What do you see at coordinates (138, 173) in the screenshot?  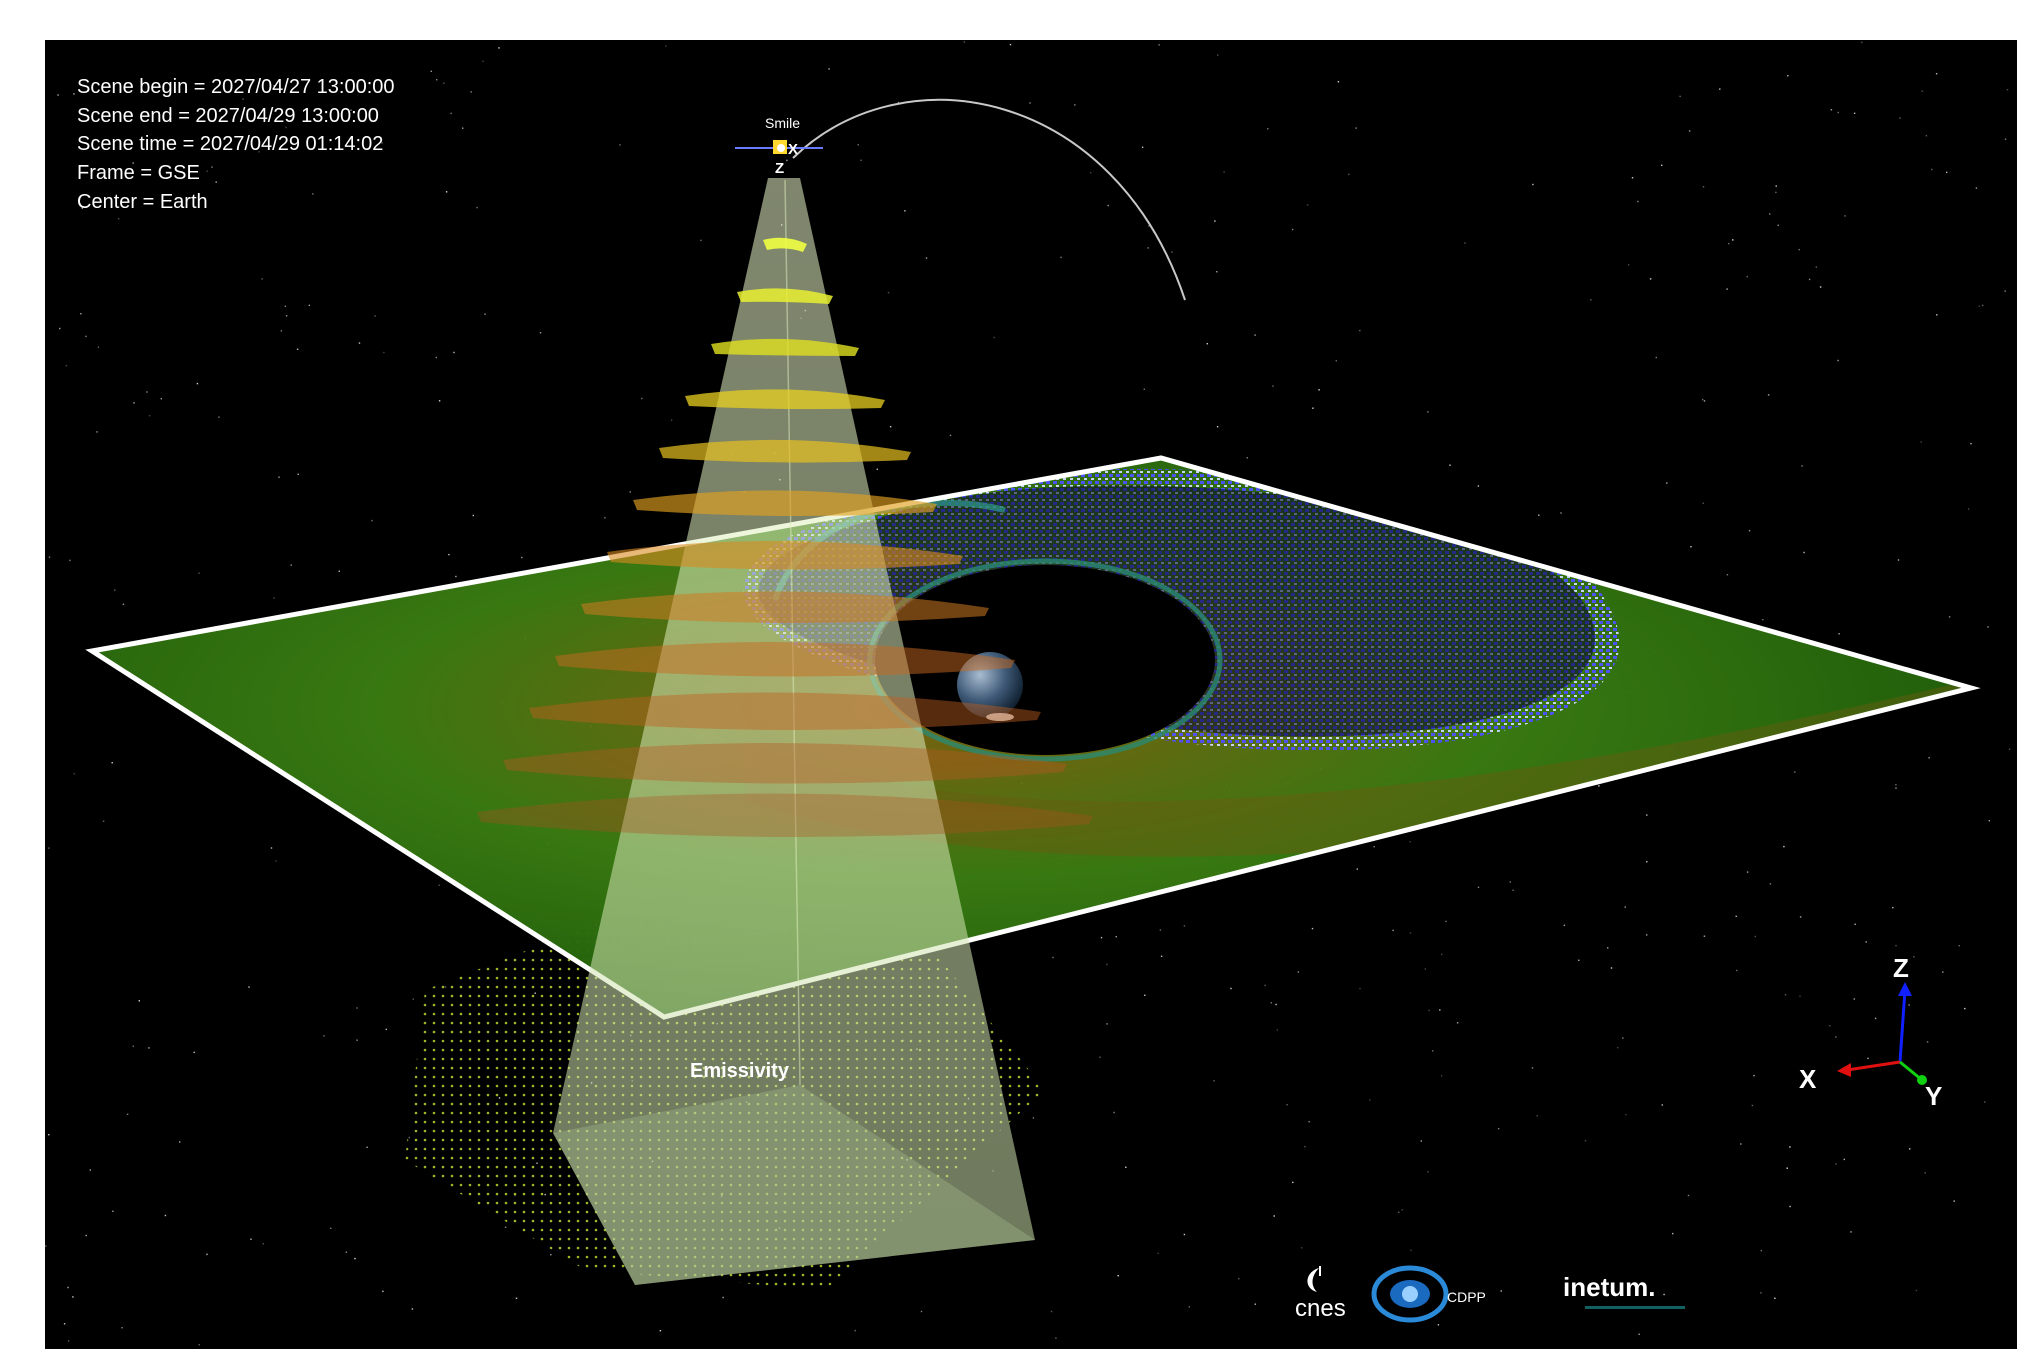 I see `frame-text: Frame = GSE` at bounding box center [138, 173].